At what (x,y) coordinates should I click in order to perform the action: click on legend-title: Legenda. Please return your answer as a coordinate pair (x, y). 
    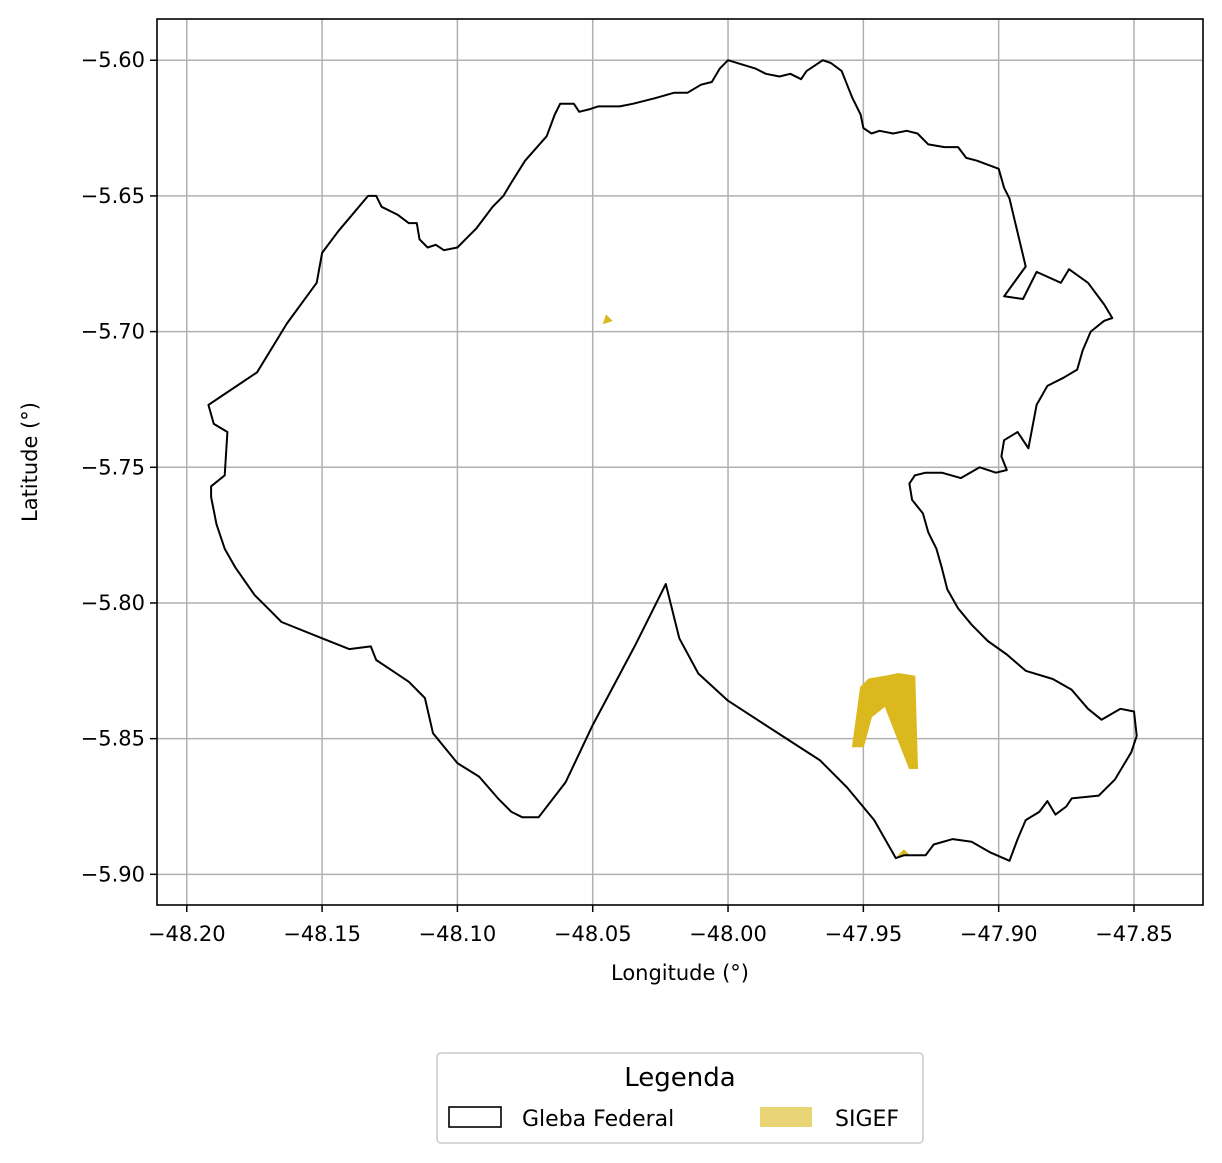
    Looking at the image, I should click on (679, 1078).